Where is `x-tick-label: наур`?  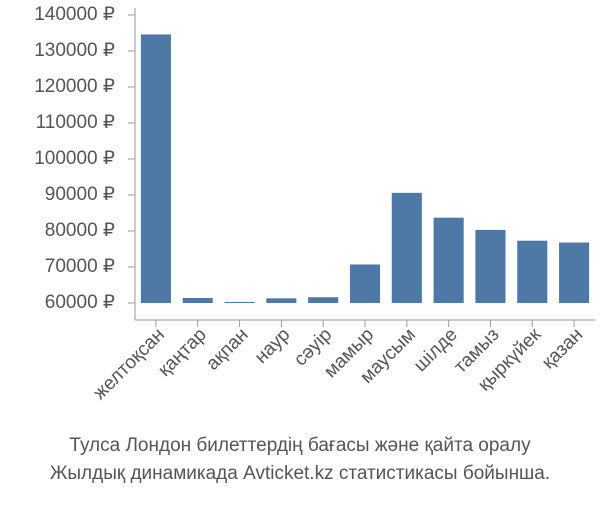
x-tick-label: наур is located at coordinates (273, 346).